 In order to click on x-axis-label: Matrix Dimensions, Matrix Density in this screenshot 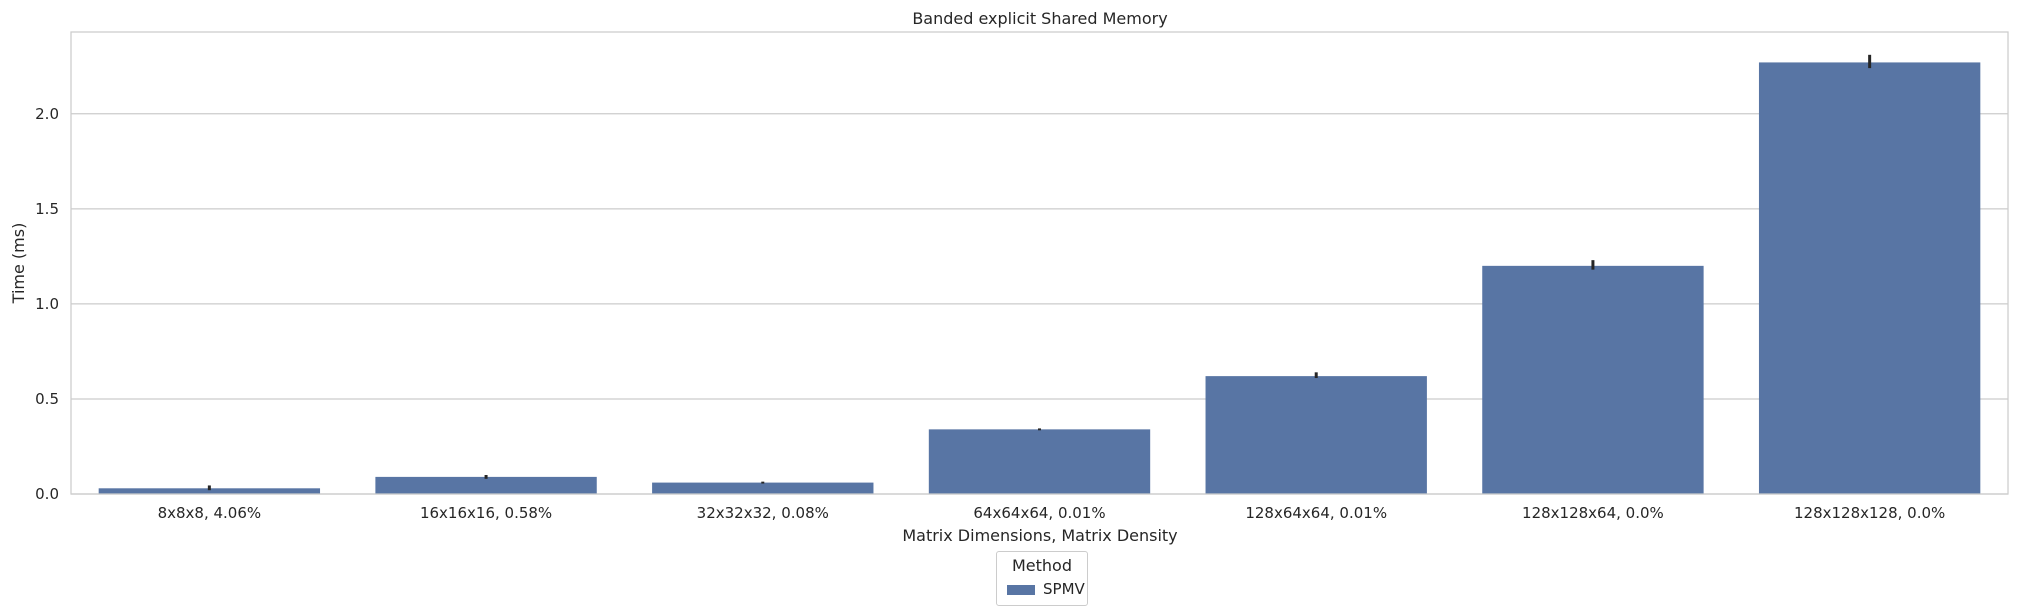, I will do `click(1039, 535)`.